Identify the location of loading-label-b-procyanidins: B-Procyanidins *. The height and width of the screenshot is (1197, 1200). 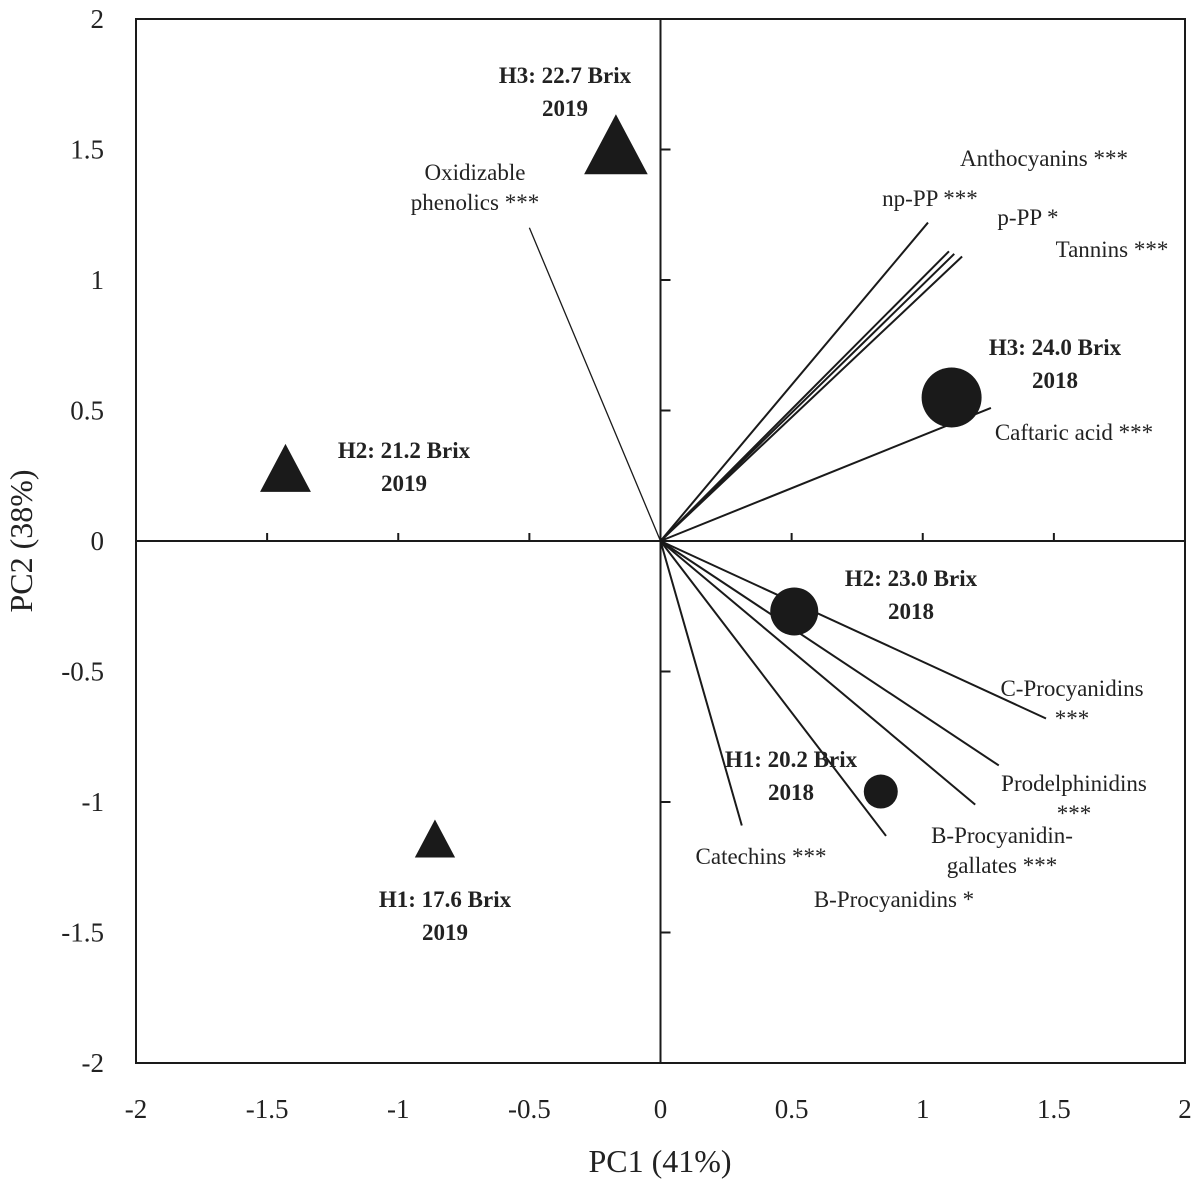
(894, 899).